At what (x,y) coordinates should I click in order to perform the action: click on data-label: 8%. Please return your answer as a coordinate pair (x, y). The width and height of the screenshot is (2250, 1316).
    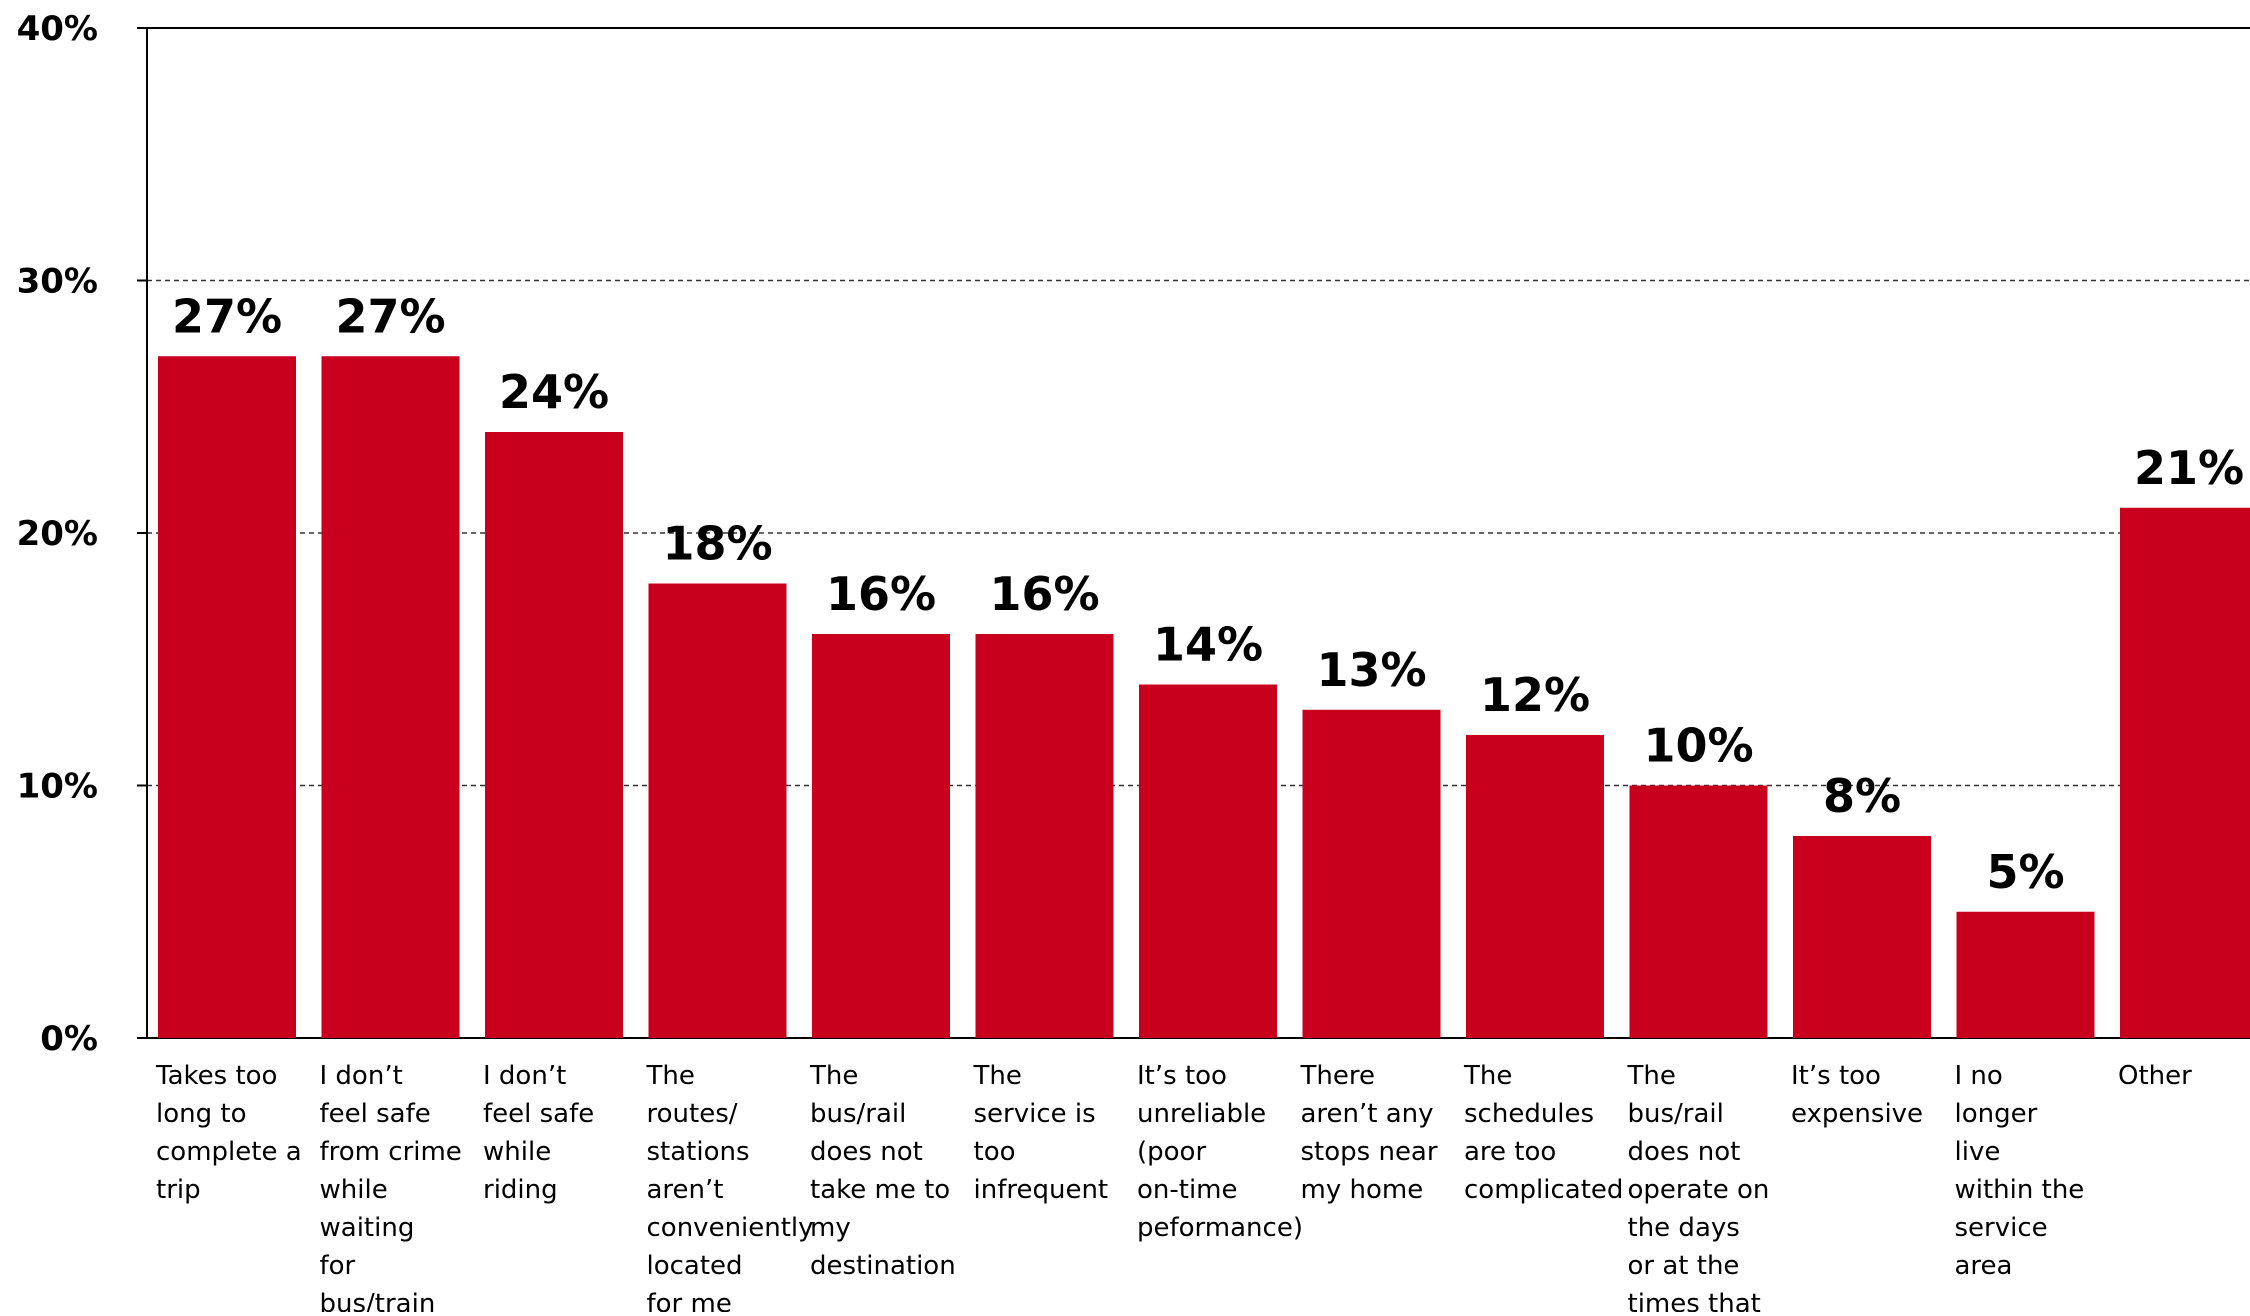
    Looking at the image, I should click on (1862, 796).